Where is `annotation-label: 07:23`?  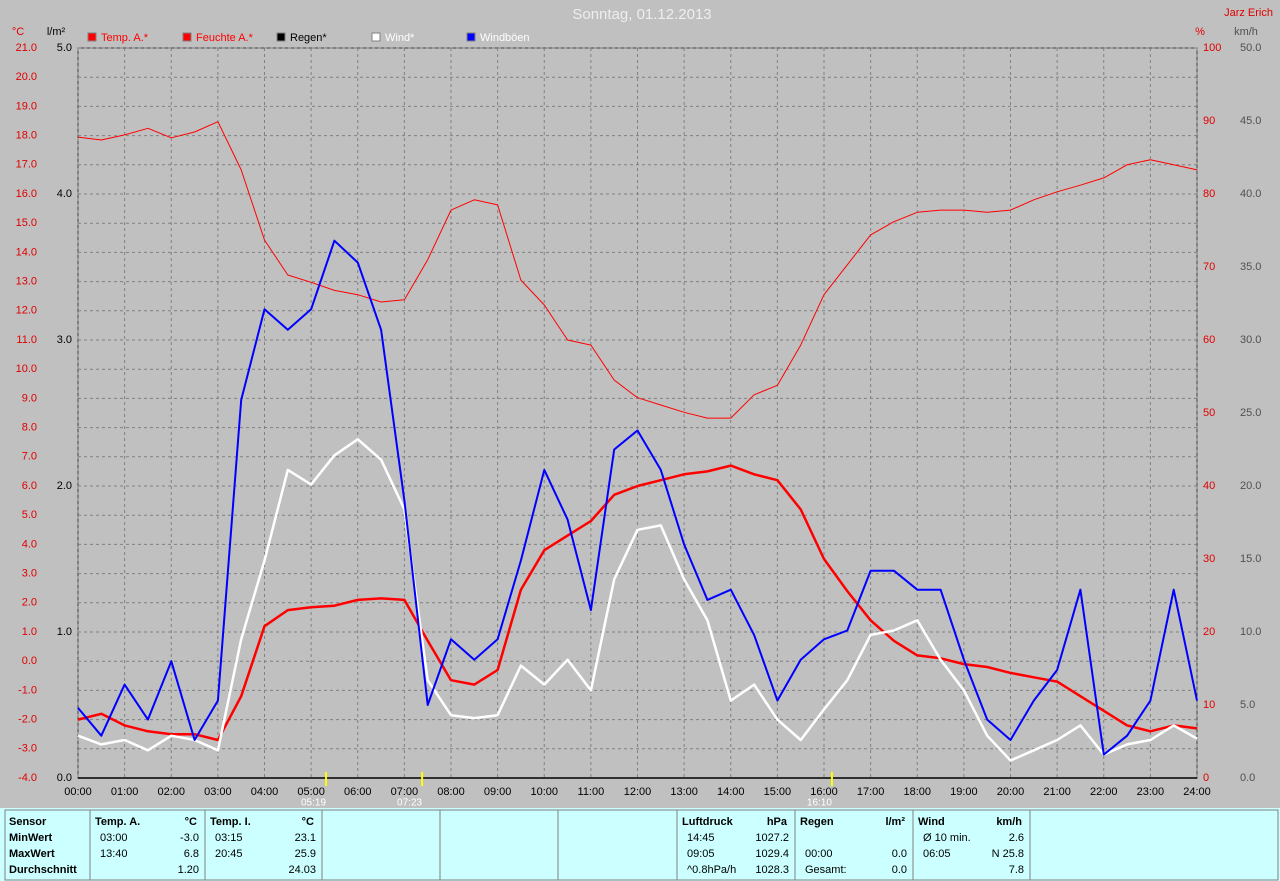
annotation-label: 07:23 is located at coordinates (409, 803).